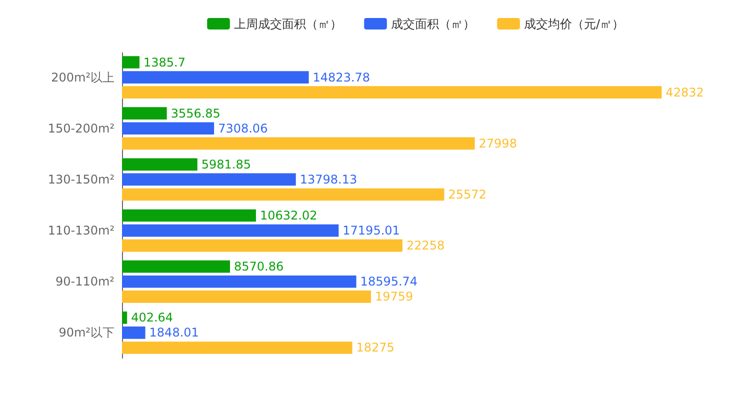 Image resolution: width=755 pixels, height=403 pixels. What do you see at coordinates (341, 77) in the screenshot?
I see `data-label: 14823.78` at bounding box center [341, 77].